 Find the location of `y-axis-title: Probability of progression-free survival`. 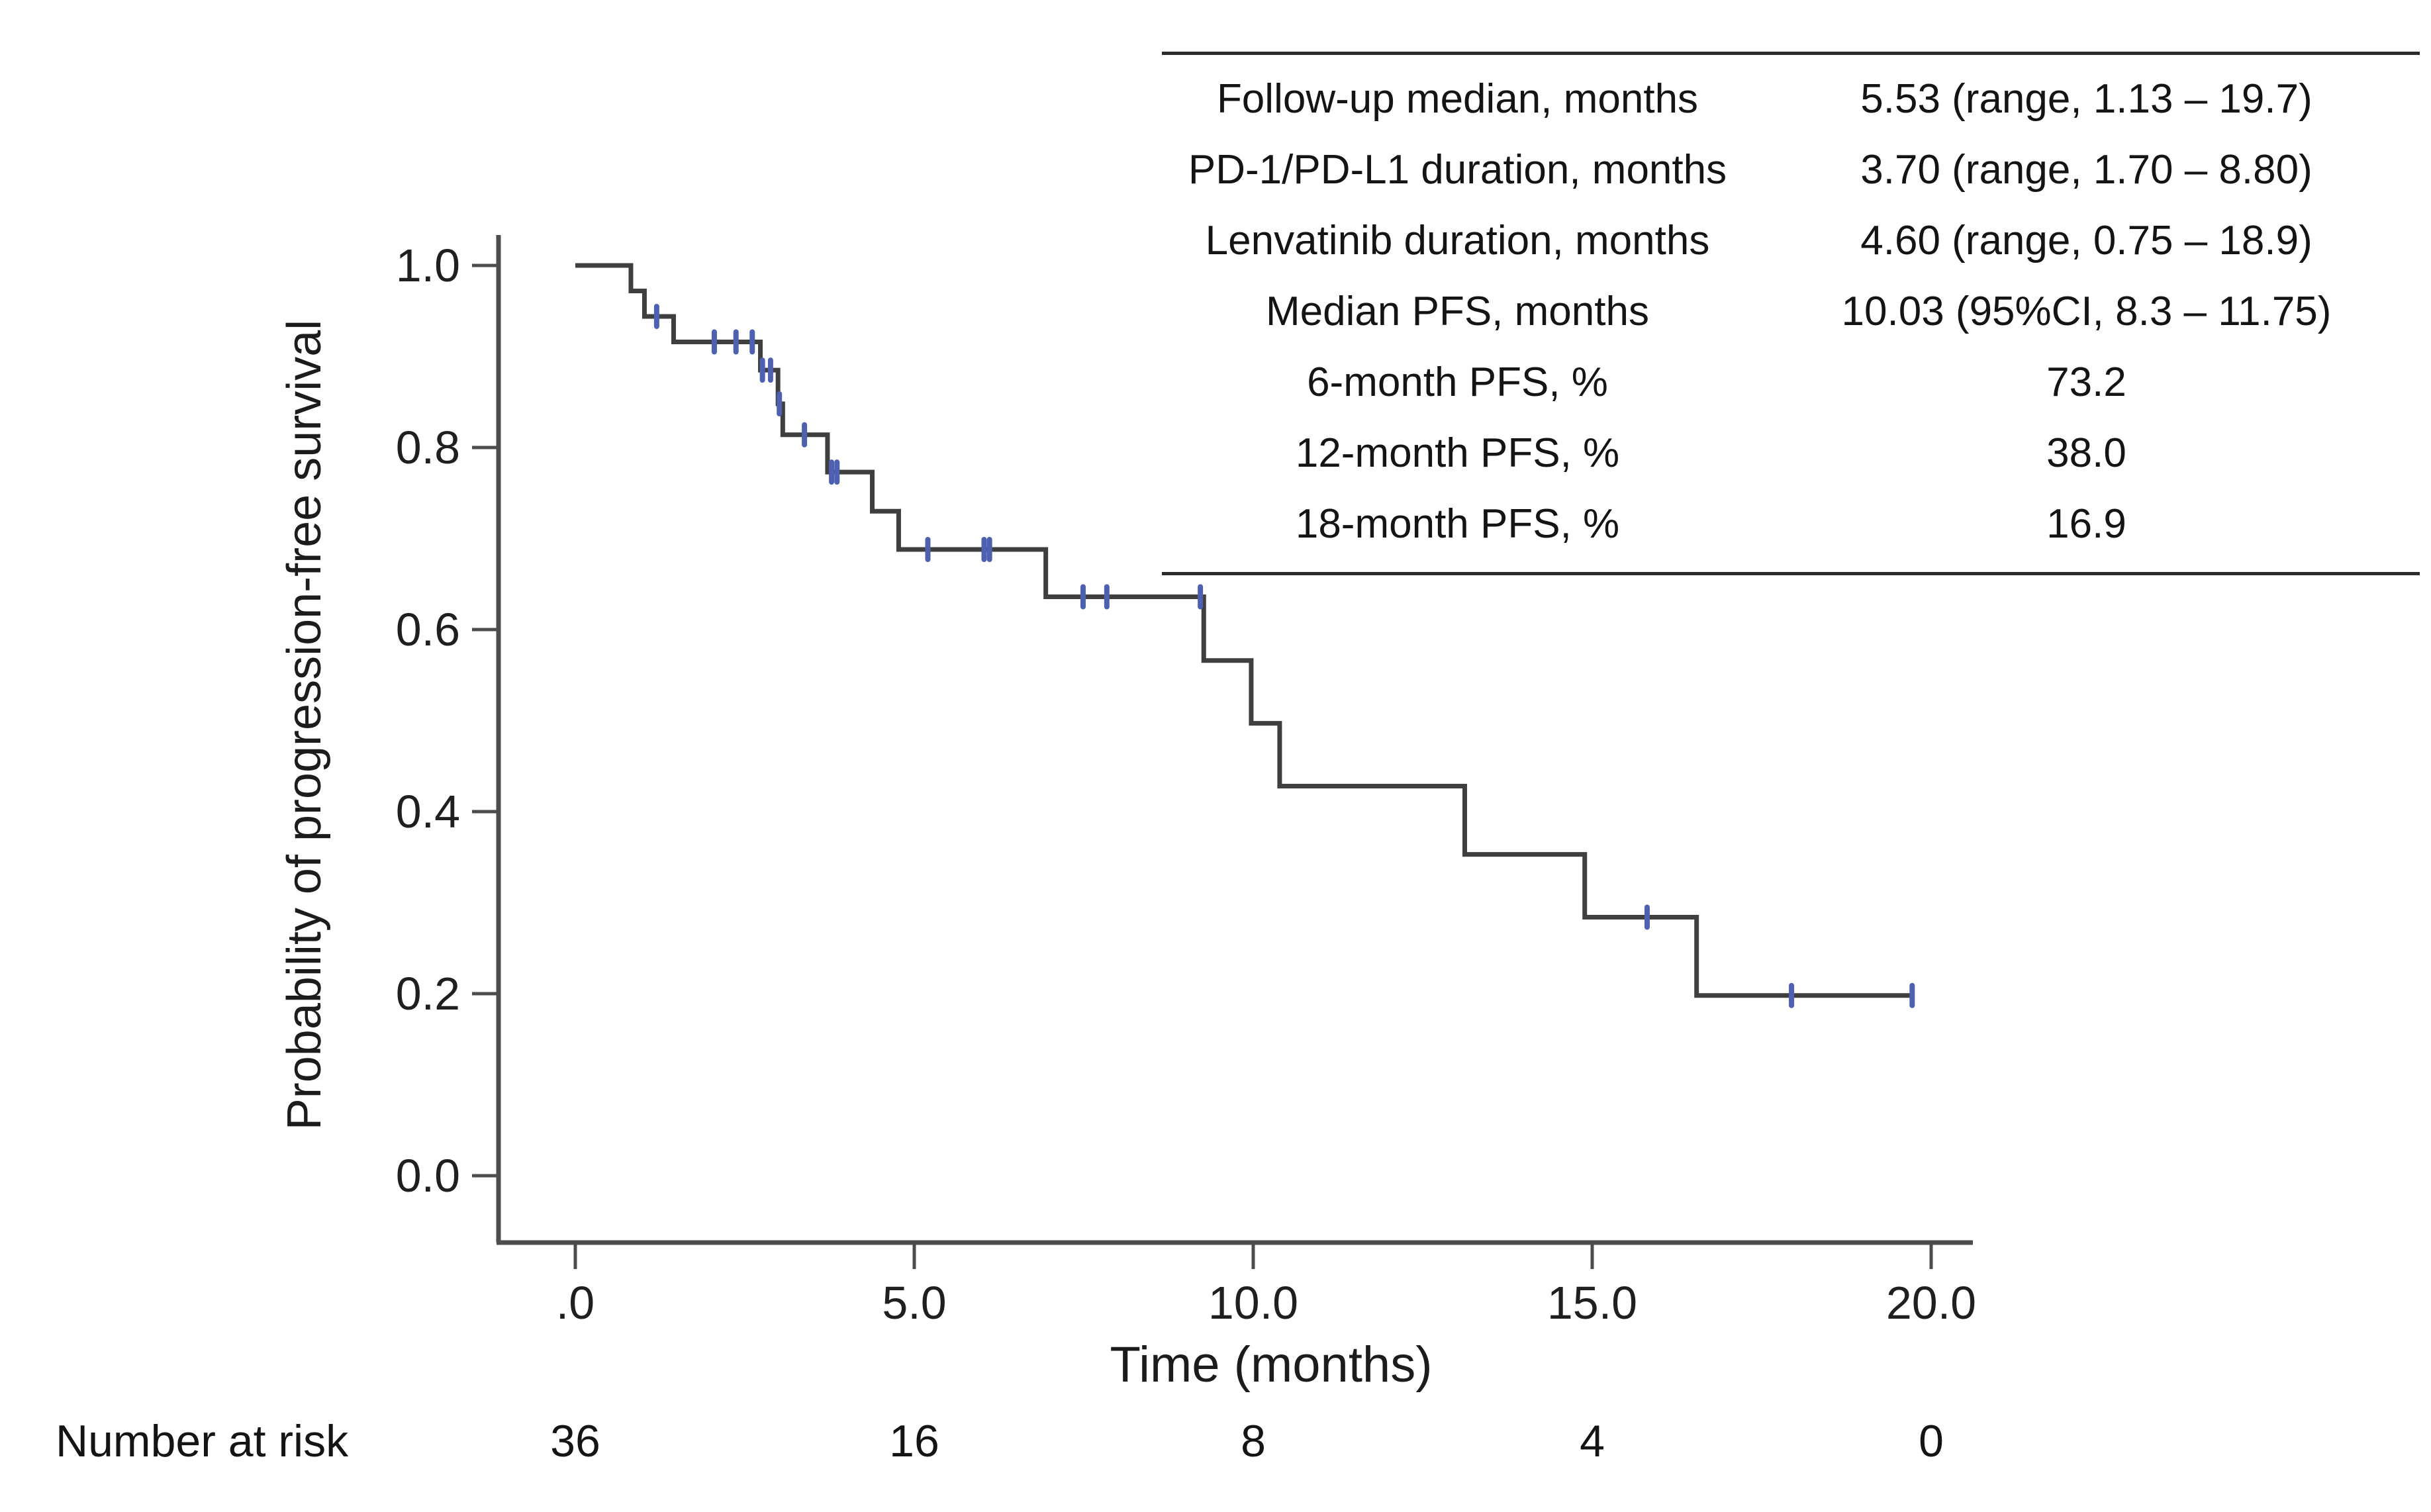

y-axis-title: Probability of progression-free survival is located at coordinates (304, 725).